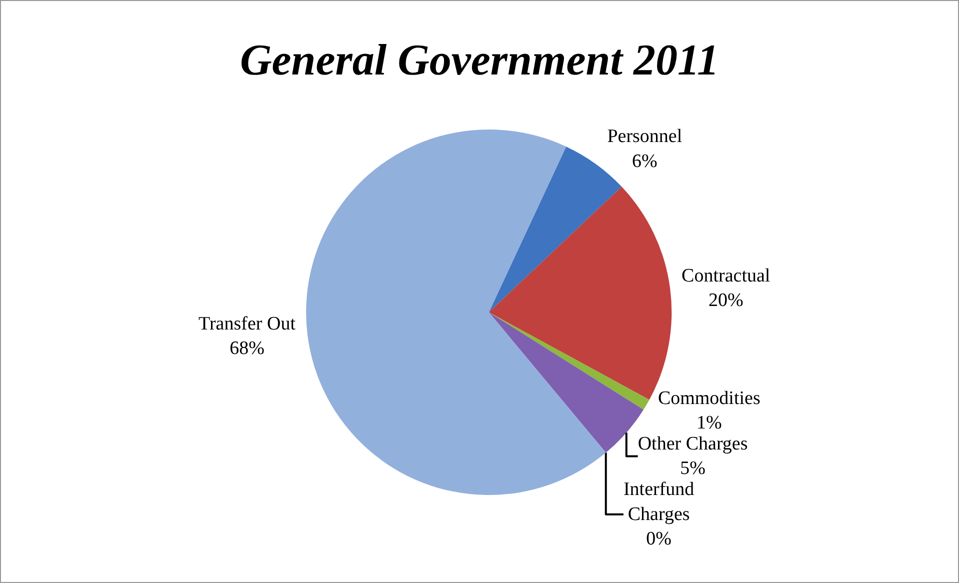 The image size is (959, 583). What do you see at coordinates (658, 502) in the screenshot?
I see `category-label: Interfund Charges` at bounding box center [658, 502].